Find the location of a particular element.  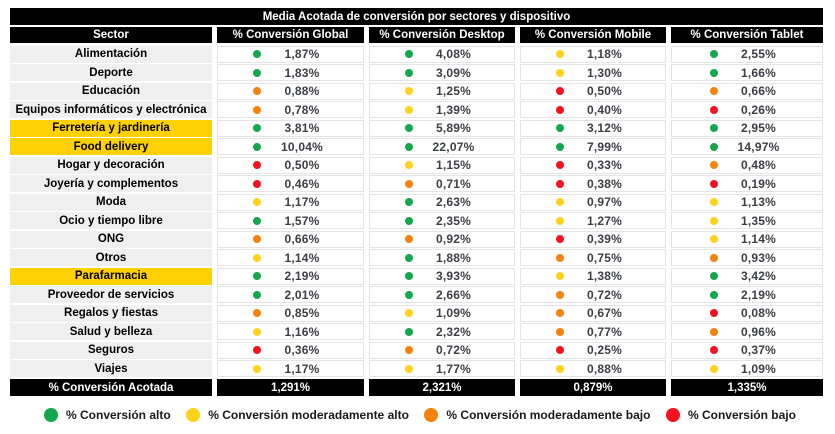

value-text: 1,83% is located at coordinates (302, 72).